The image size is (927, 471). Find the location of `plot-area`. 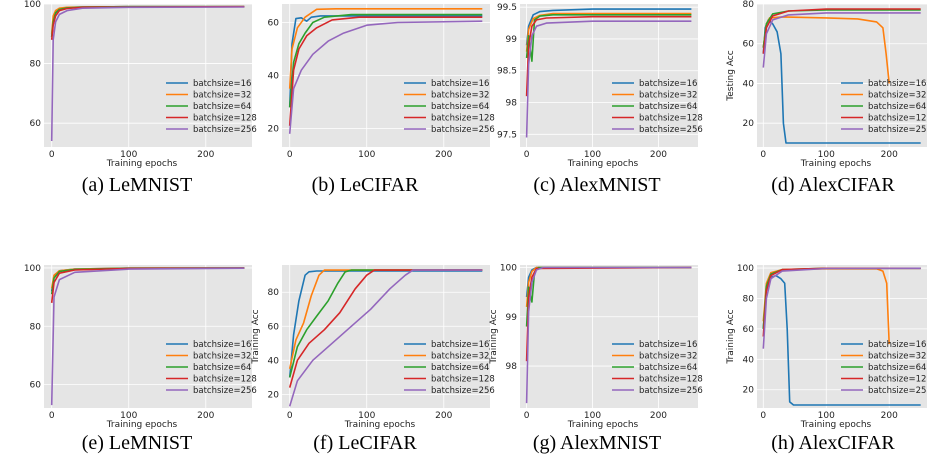

plot-area is located at coordinates (609, 336).